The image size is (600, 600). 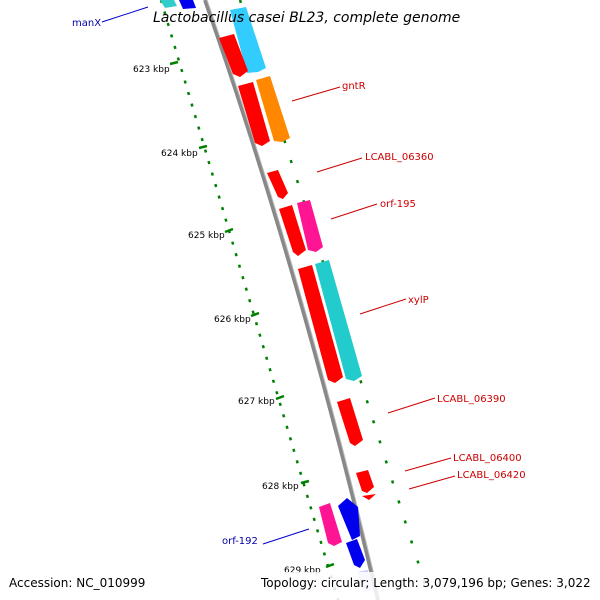 I want to click on gene-label-orf-195: orf-195, so click(x=398, y=204).